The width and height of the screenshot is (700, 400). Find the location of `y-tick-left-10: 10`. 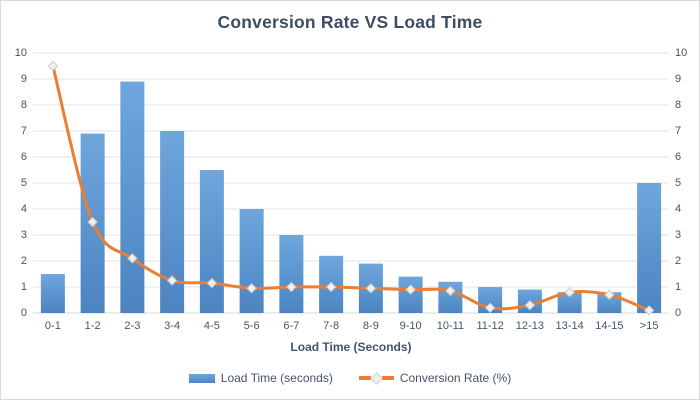

y-tick-left-10: 10 is located at coordinates (20, 53).